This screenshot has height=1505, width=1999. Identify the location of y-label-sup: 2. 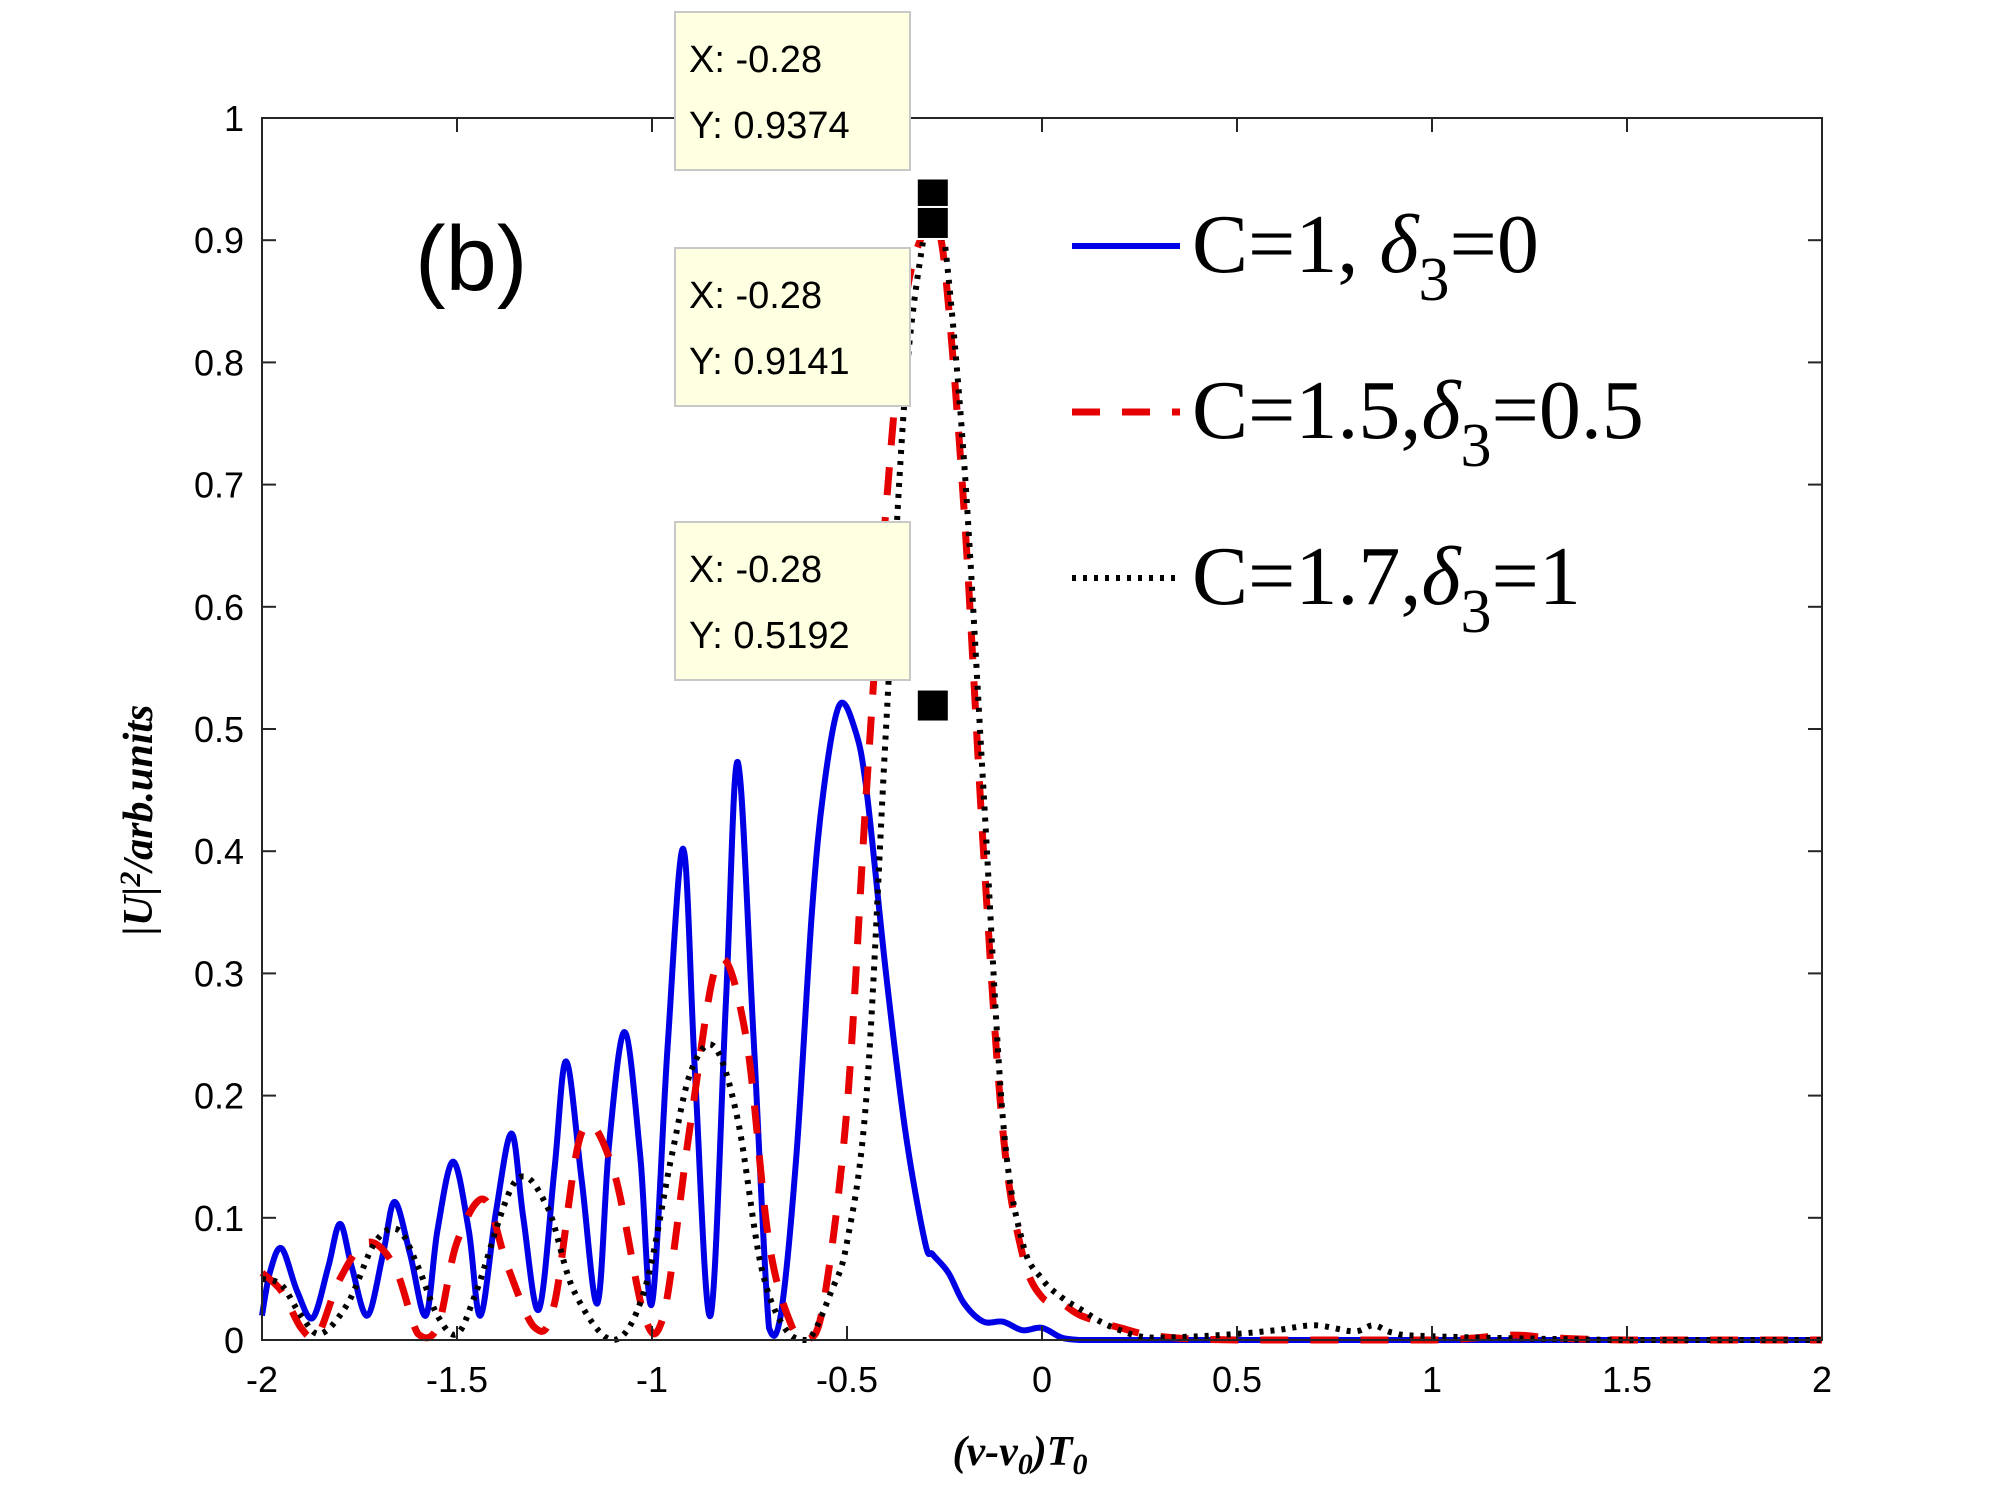
(130, 880).